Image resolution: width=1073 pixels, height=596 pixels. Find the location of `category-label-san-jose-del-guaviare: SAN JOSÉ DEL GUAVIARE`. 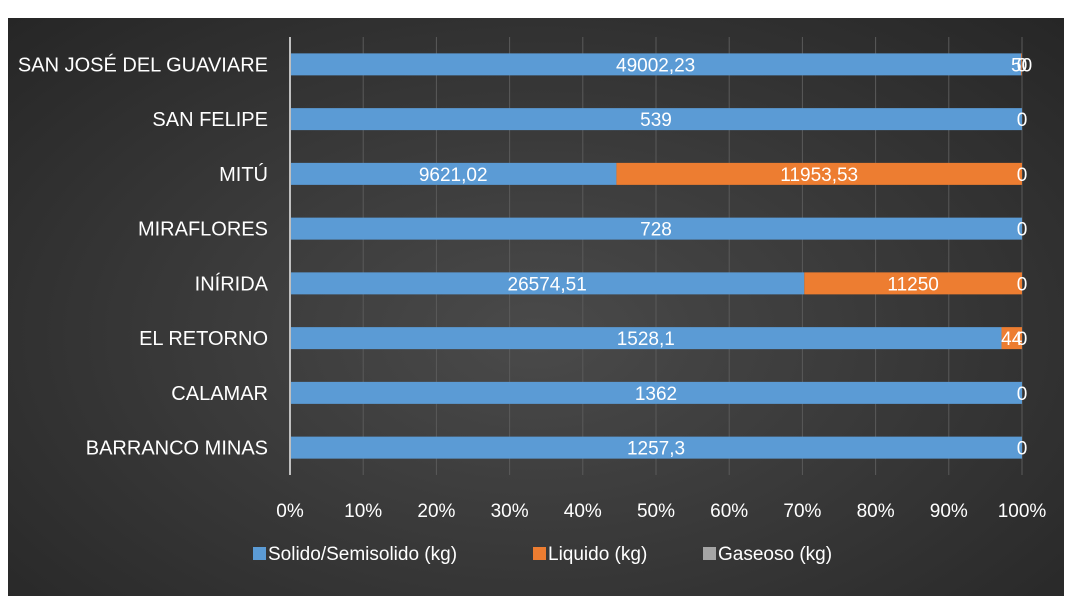

category-label-san-jose-del-guaviare: SAN JOSÉ DEL GUAVIARE is located at coordinates (143, 64).